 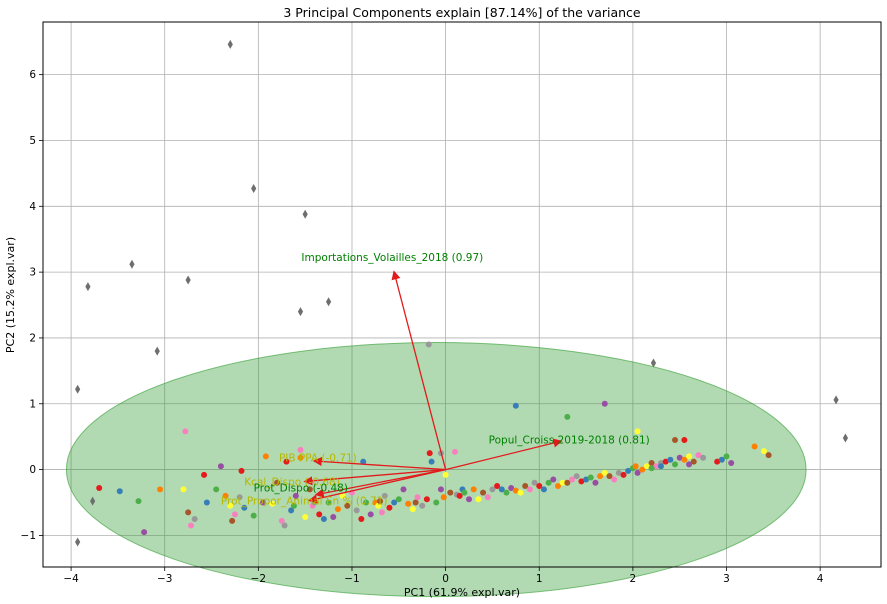 I want to click on loading-vector-label: PIB PPA (-0.71), so click(x=318, y=459).